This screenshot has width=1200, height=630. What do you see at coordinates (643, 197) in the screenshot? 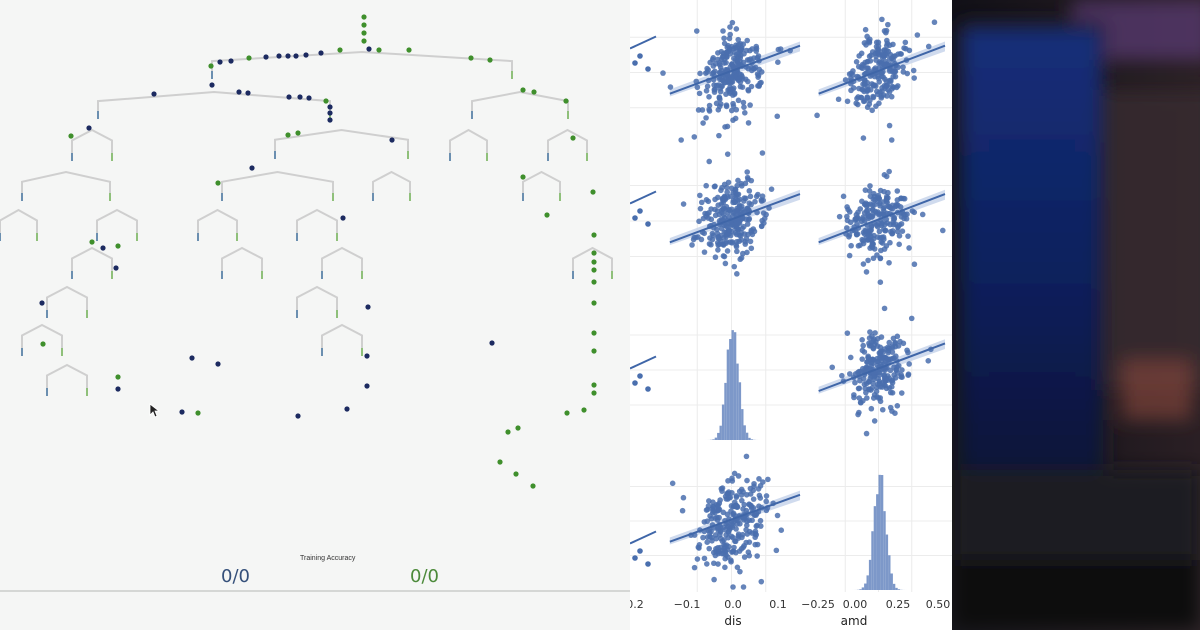
I see `regression-line` at bounding box center [643, 197].